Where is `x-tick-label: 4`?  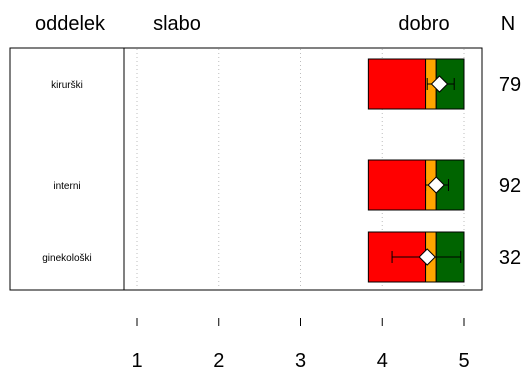 x-tick-label: 4 is located at coordinates (382, 361).